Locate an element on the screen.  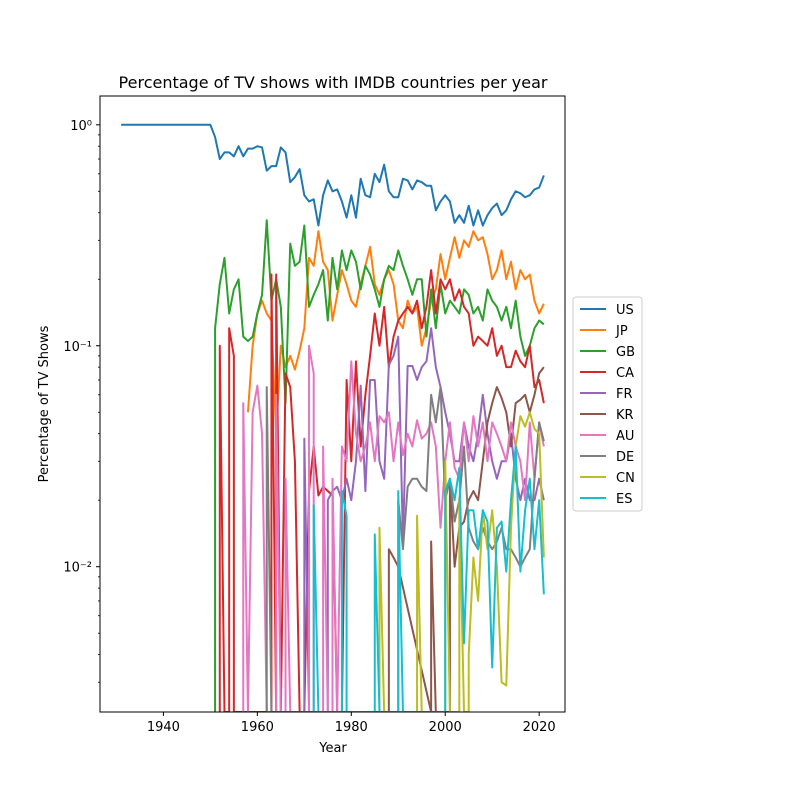
legend-label: CA is located at coordinates (625, 373).